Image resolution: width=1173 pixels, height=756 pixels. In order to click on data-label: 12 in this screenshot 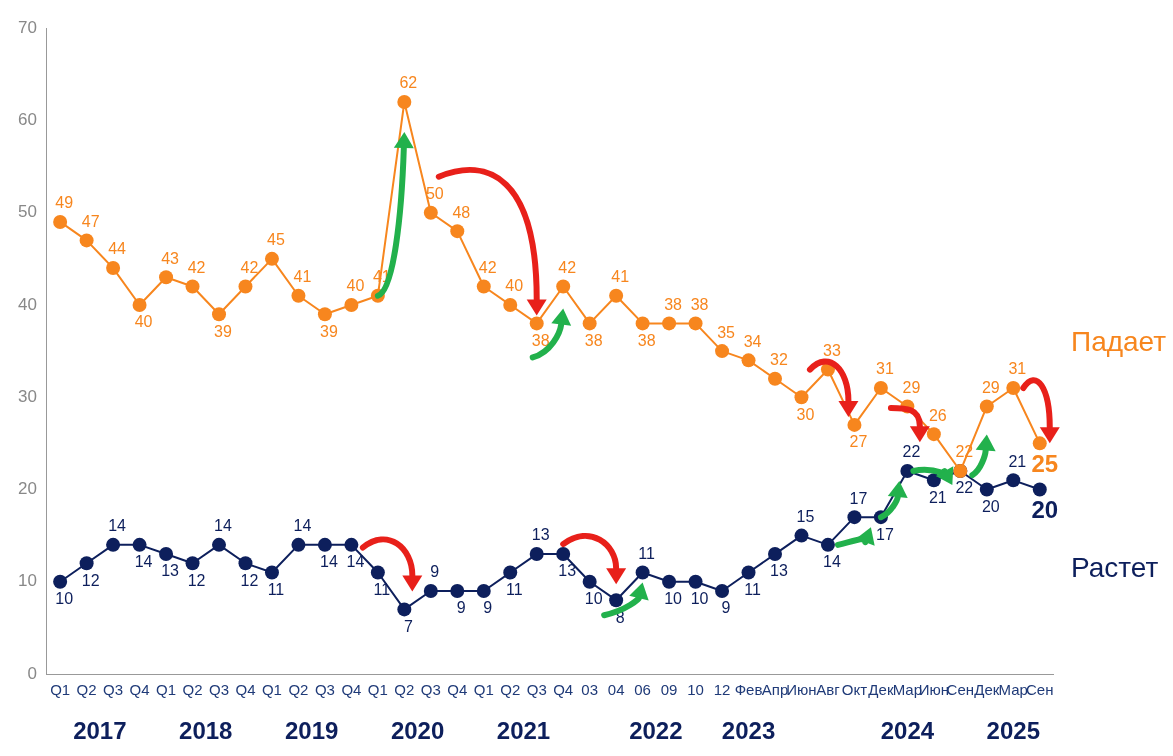, I will do `click(249, 580)`.